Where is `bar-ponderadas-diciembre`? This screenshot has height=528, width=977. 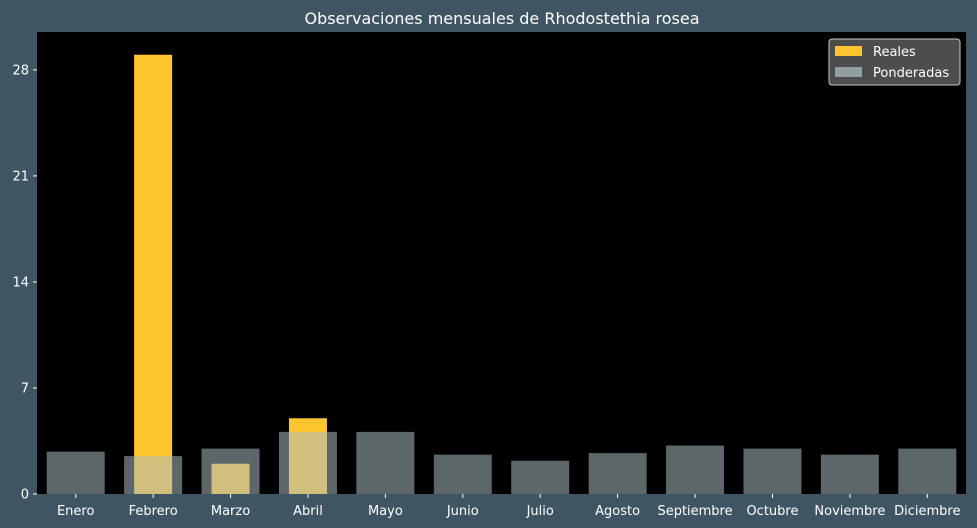
bar-ponderadas-diciembre is located at coordinates (927, 471).